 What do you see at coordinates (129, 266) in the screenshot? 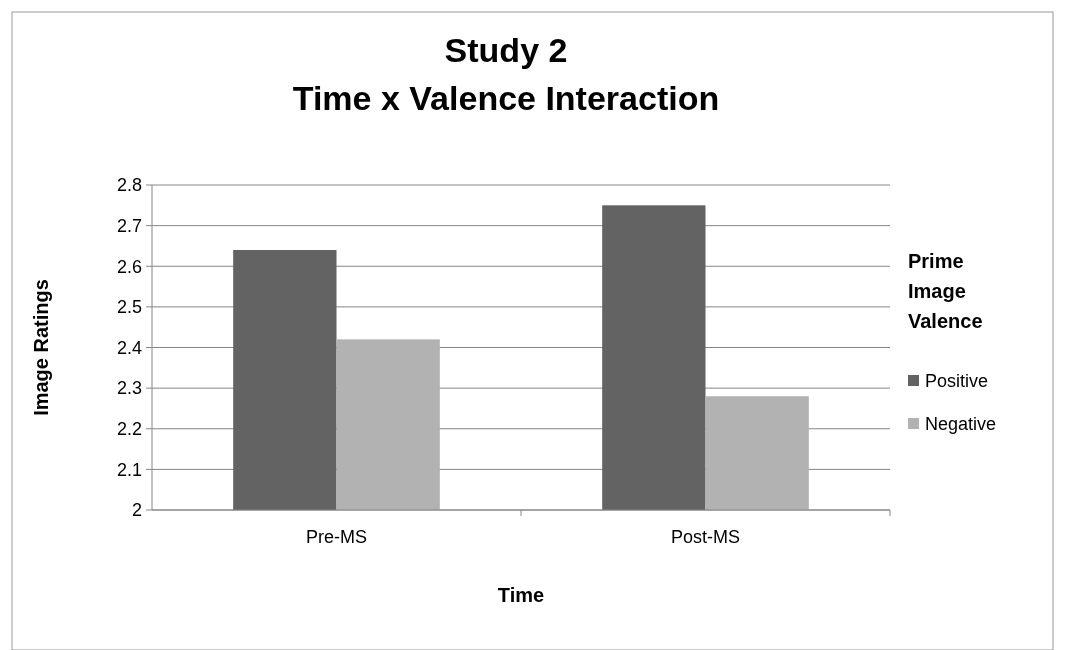
I see `y-tick-label: 2.6` at bounding box center [129, 266].